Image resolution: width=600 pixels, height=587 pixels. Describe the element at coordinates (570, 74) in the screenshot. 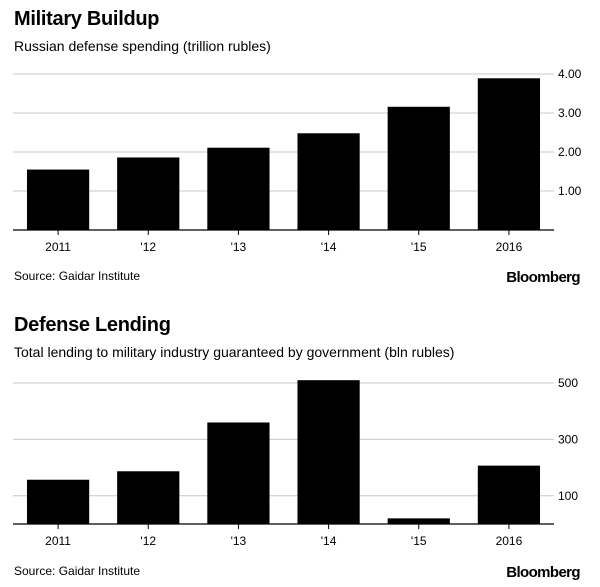

I see `y-tick-label: 4.00` at that location.